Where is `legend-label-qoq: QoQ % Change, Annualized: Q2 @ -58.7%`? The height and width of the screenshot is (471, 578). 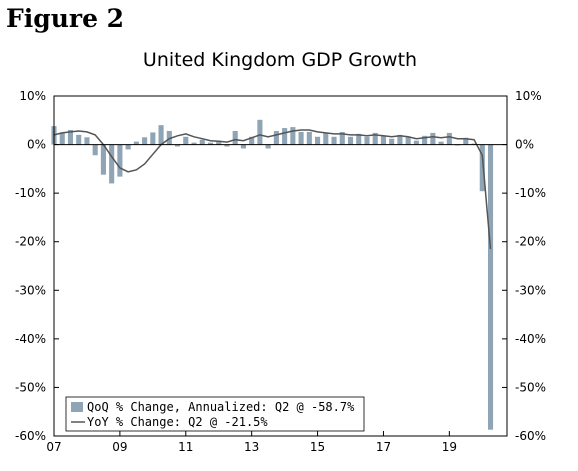 legend-label-qoq: QoQ % Change, Annualized: Q2 @ -58.7% is located at coordinates (221, 407).